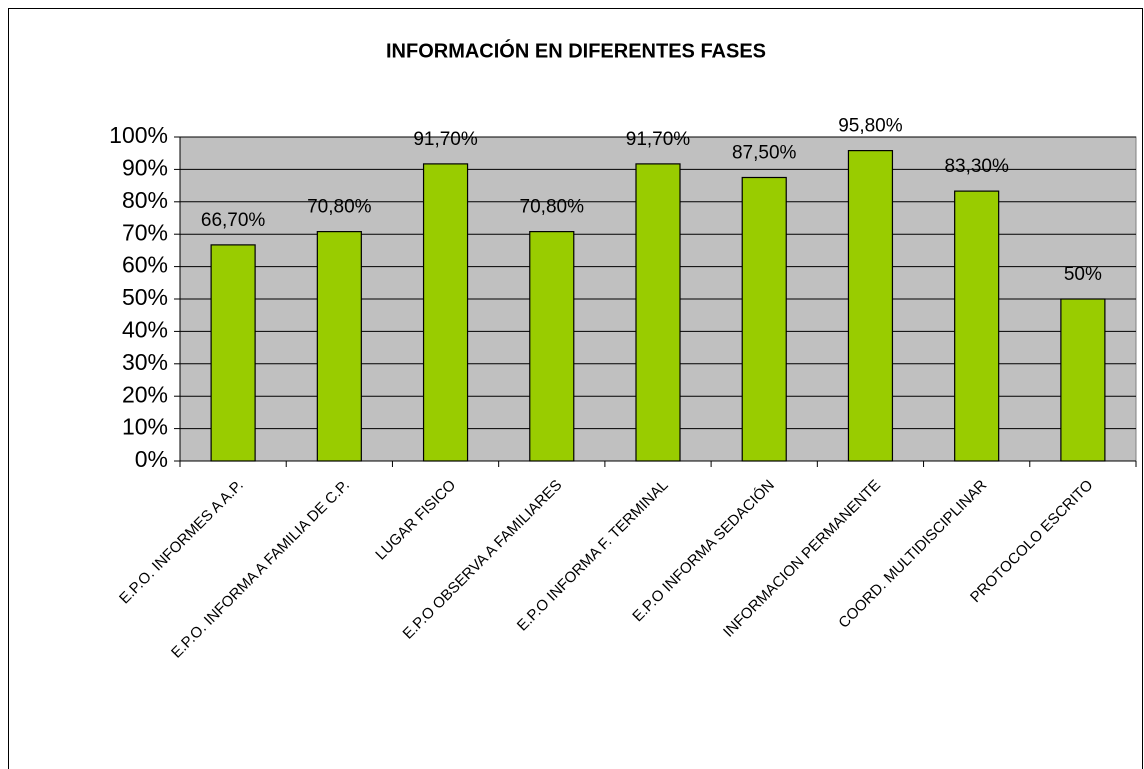 This screenshot has height=769, width=1144. I want to click on y-tick-label: 50%, so click(145, 297).